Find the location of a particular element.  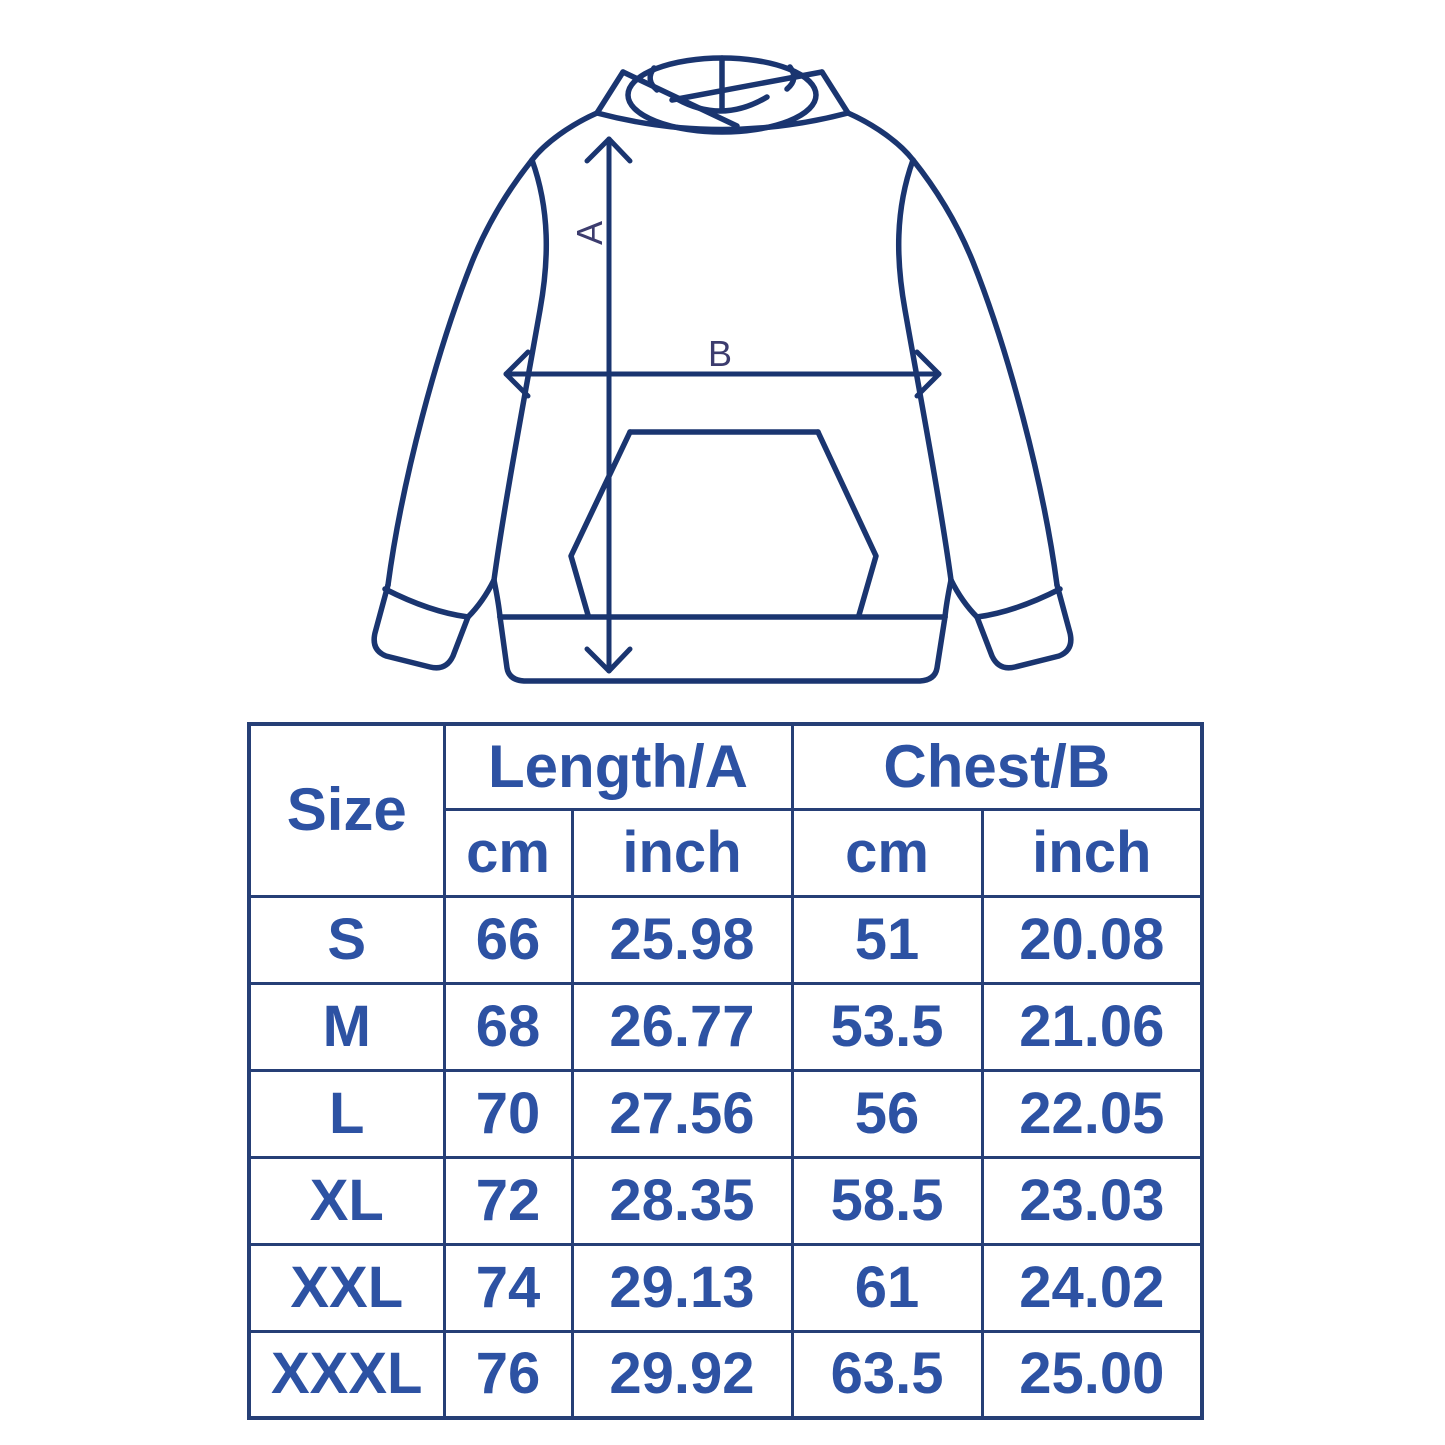

length-cm: 72 is located at coordinates (508, 1200).